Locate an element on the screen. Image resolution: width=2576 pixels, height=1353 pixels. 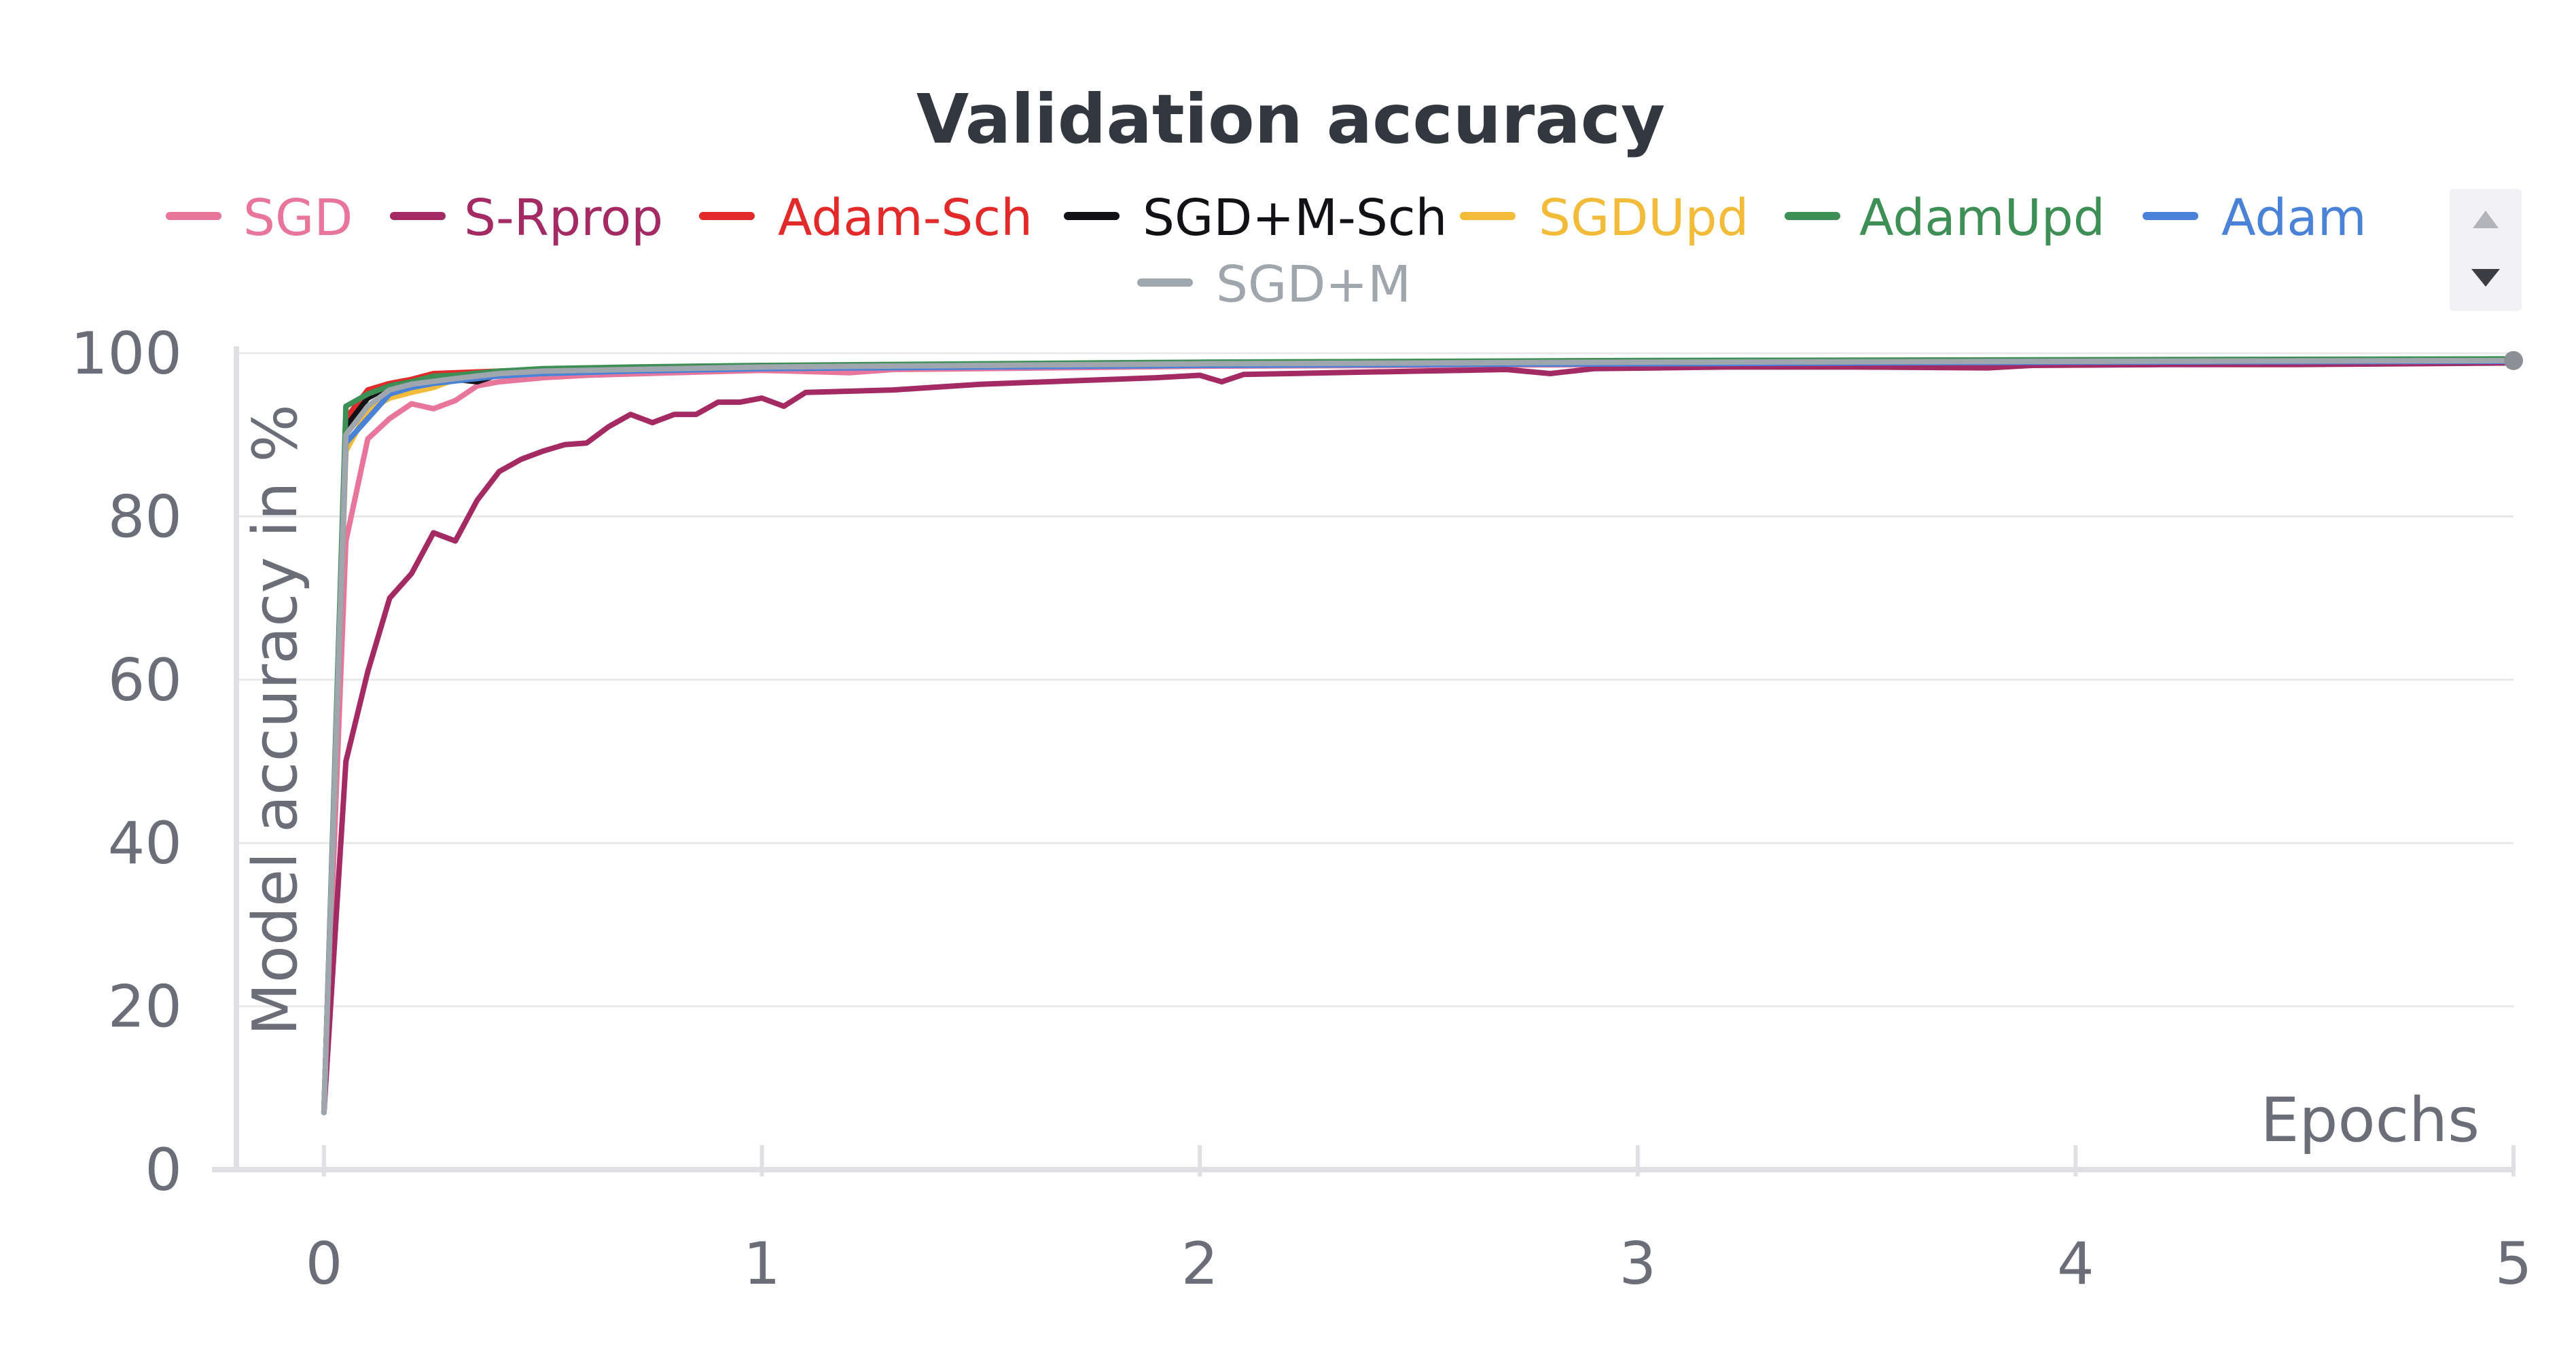
legend-label-adam: Adam is located at coordinates (2294, 218).